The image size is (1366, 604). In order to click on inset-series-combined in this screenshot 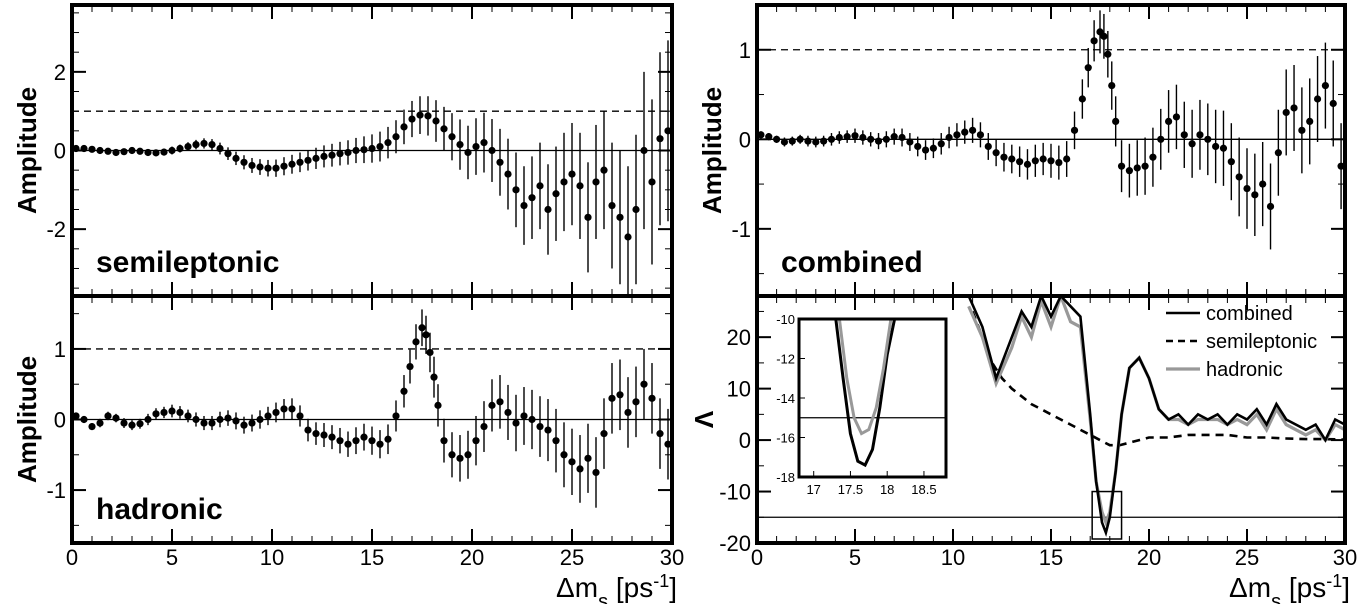, I will do `click(865, 393)`.